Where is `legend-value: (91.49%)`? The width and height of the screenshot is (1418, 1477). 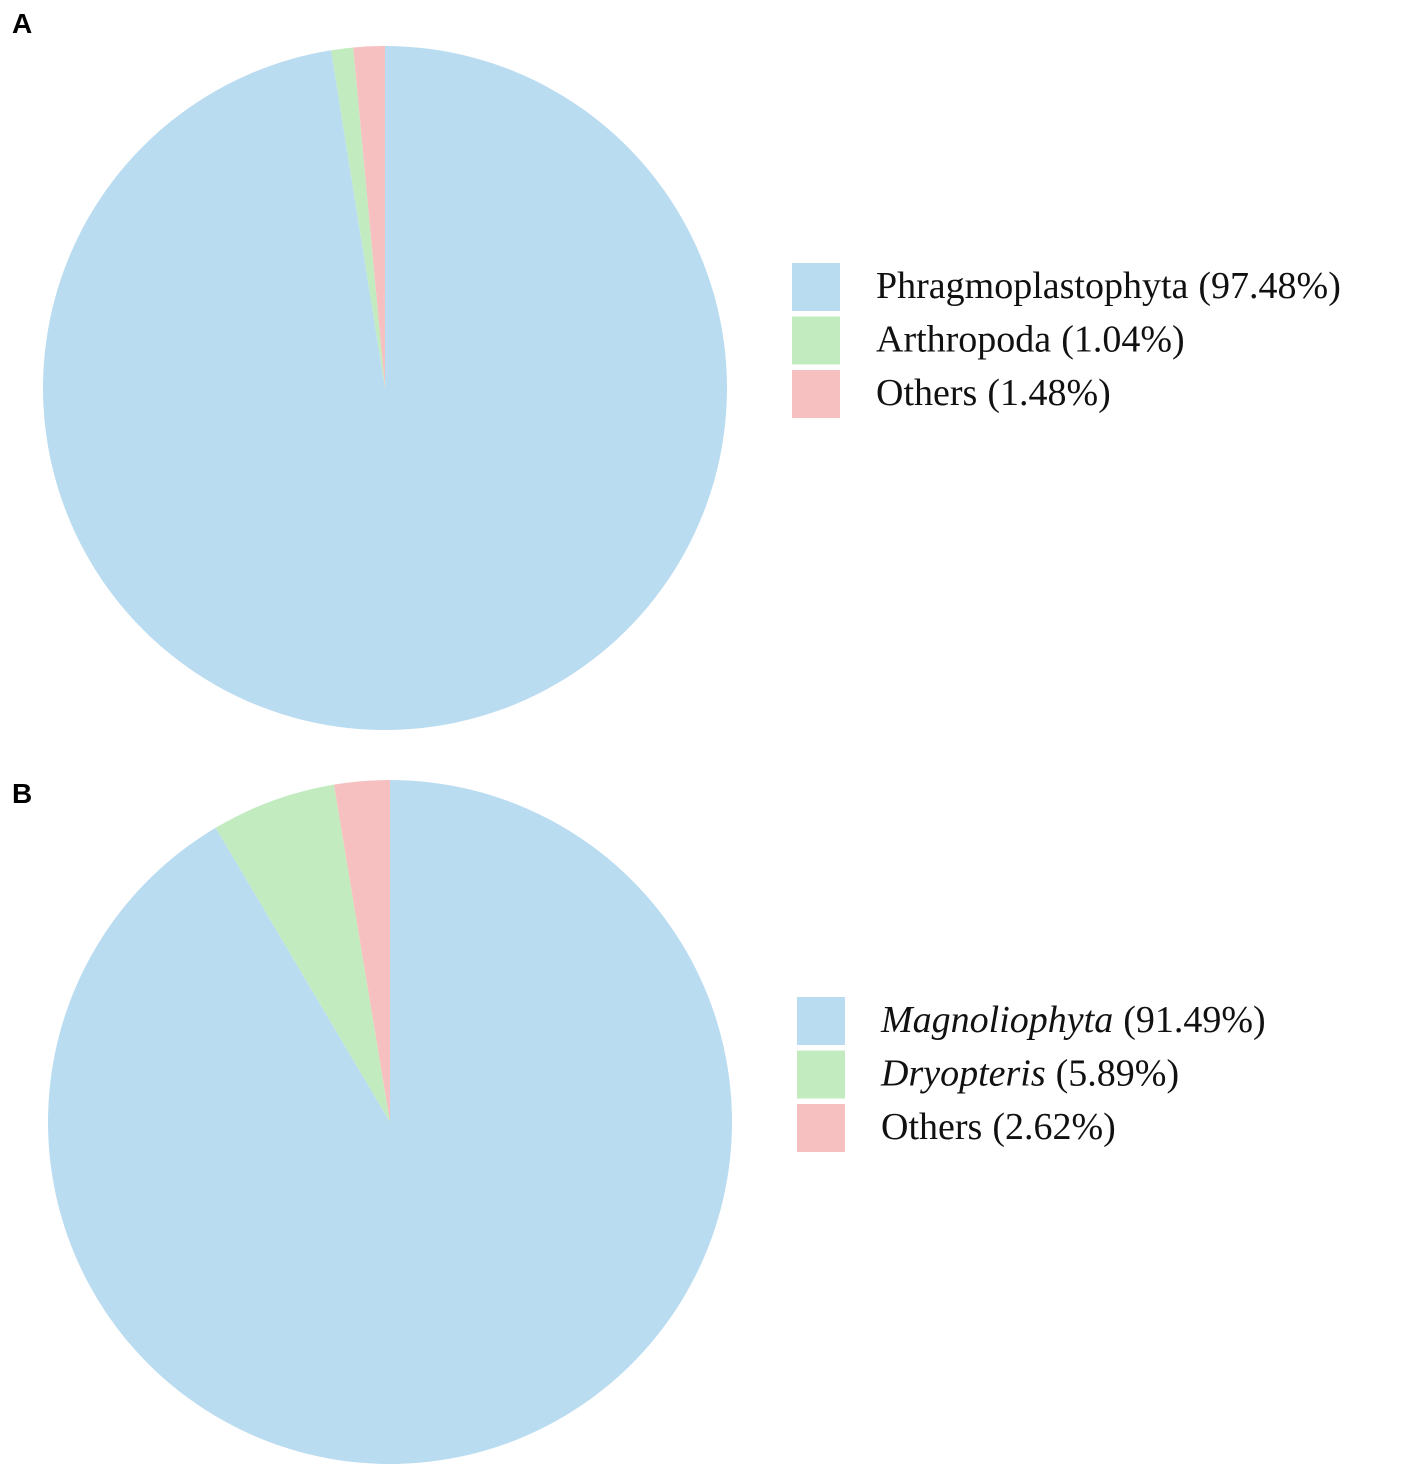 legend-value: (91.49%) is located at coordinates (1194, 1020).